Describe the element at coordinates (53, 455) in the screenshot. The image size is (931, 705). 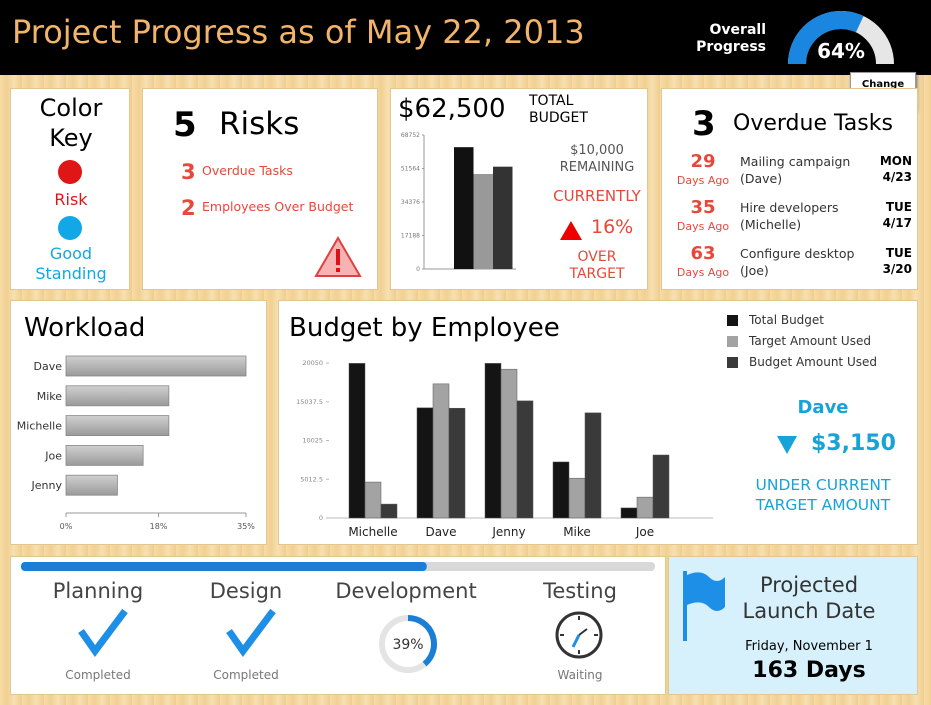
I see `y-tick-label: Joe` at that location.